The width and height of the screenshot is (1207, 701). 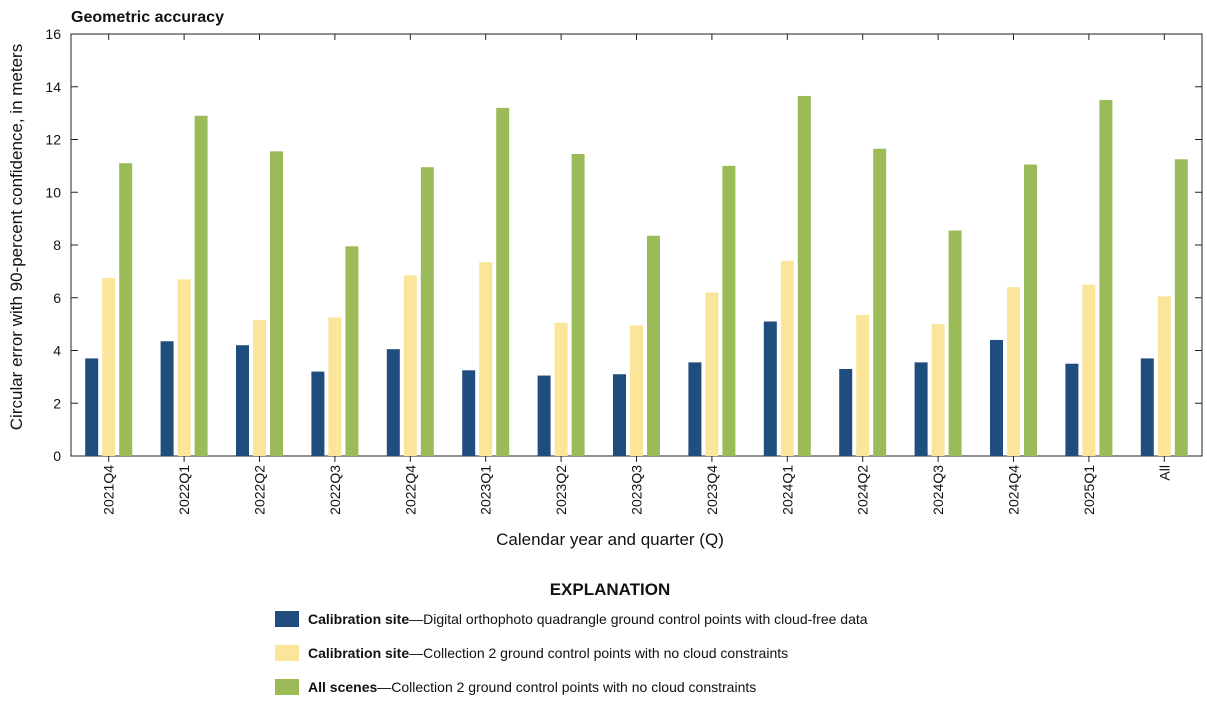 I want to click on legend-swatch-cal_dig, so click(x=287, y=619).